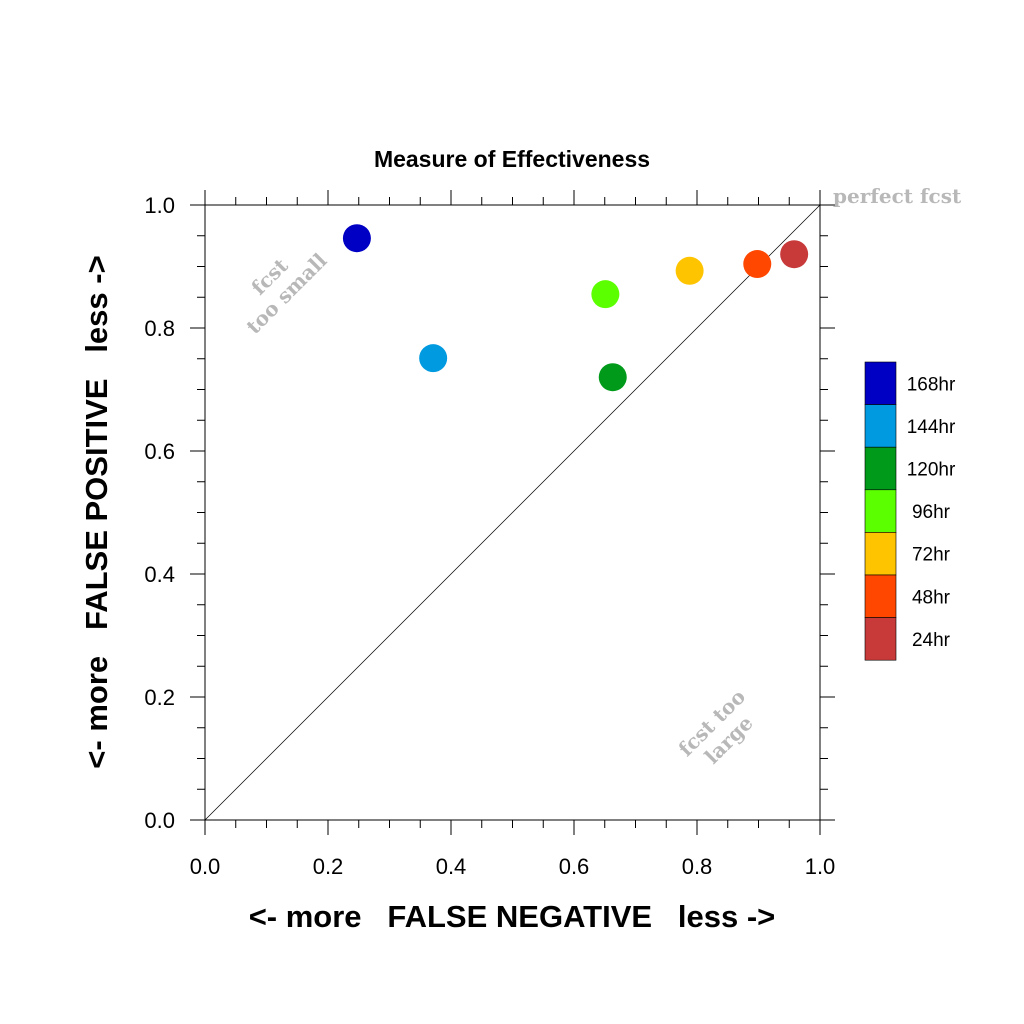  Describe the element at coordinates (159, 697) in the screenshot. I see `y-tick-label: 0.2` at that location.